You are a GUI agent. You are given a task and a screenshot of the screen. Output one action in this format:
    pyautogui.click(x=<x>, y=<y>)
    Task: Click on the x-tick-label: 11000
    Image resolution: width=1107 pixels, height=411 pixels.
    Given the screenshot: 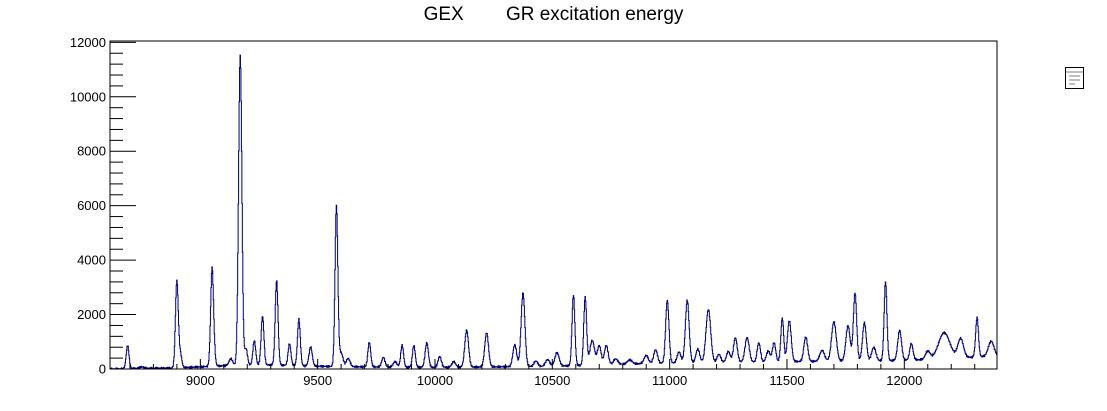 What is the action you would take?
    pyautogui.click(x=669, y=380)
    